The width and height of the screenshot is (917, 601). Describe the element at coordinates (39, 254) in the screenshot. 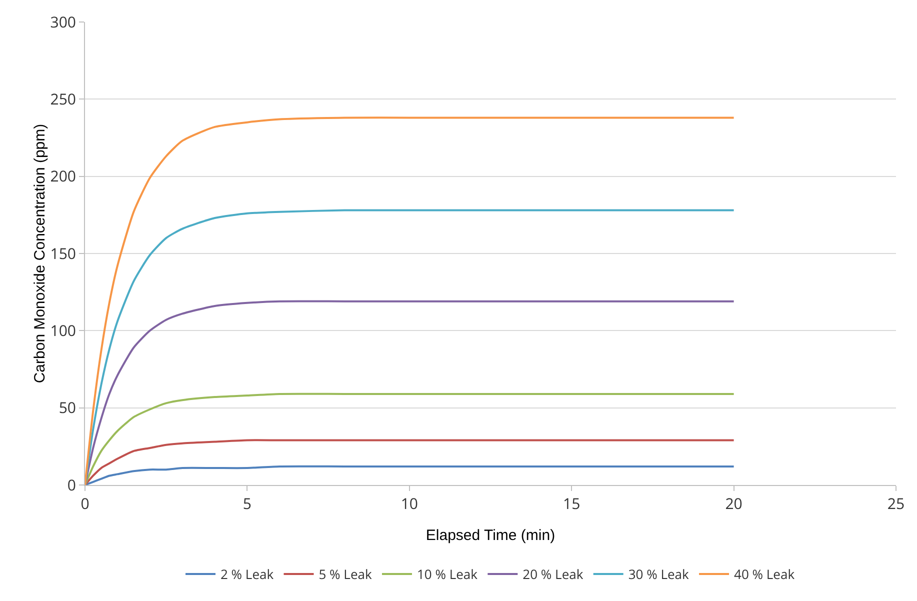

I see `y-axis-title: Carbon Monoxide Concentration (ppm)` at that location.